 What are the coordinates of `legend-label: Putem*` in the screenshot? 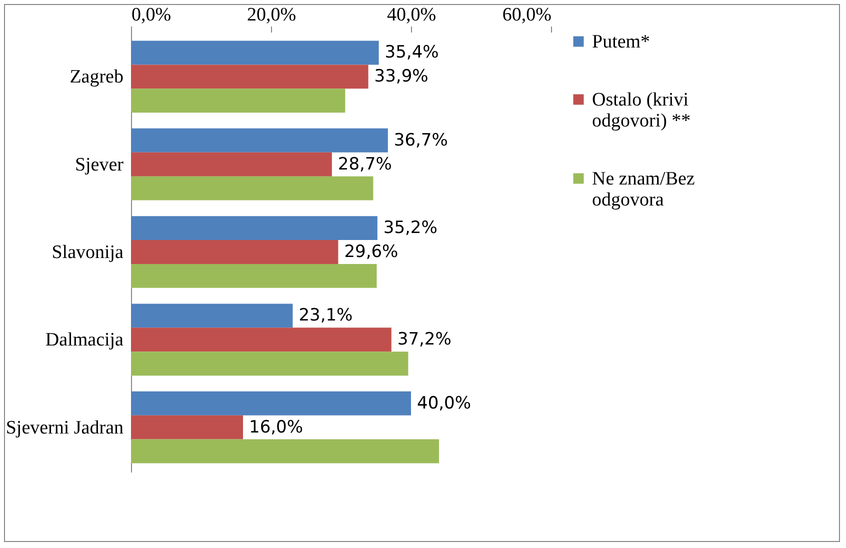 It's located at (621, 42).